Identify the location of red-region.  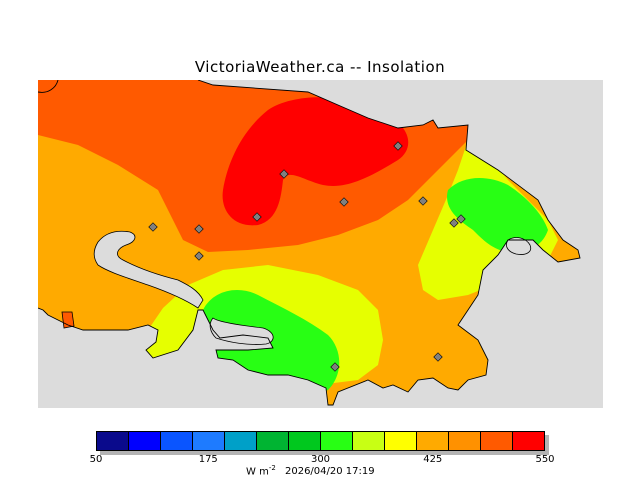
(315, 161).